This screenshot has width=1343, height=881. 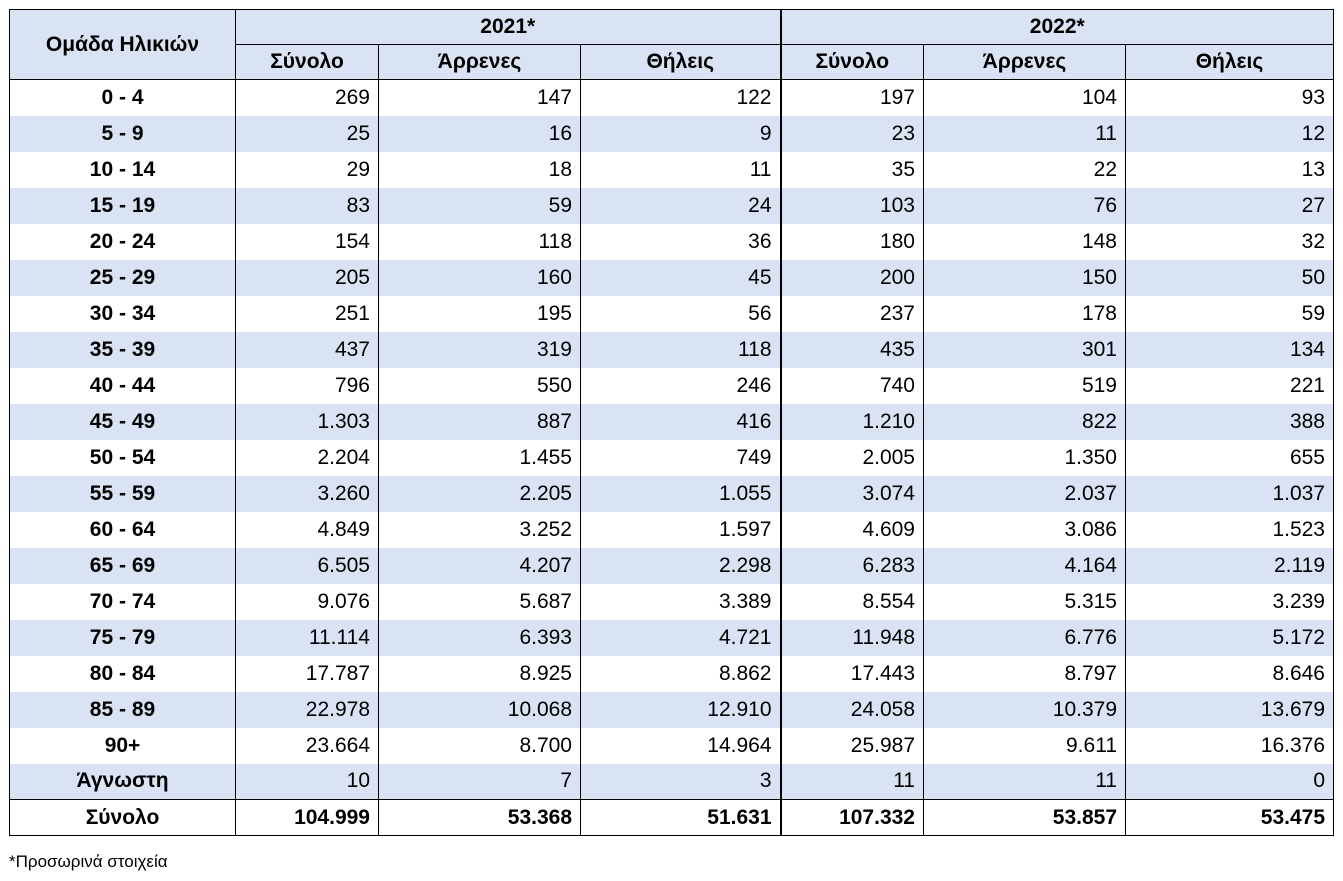 I want to click on value-cell: 27, so click(x=1229, y=205).